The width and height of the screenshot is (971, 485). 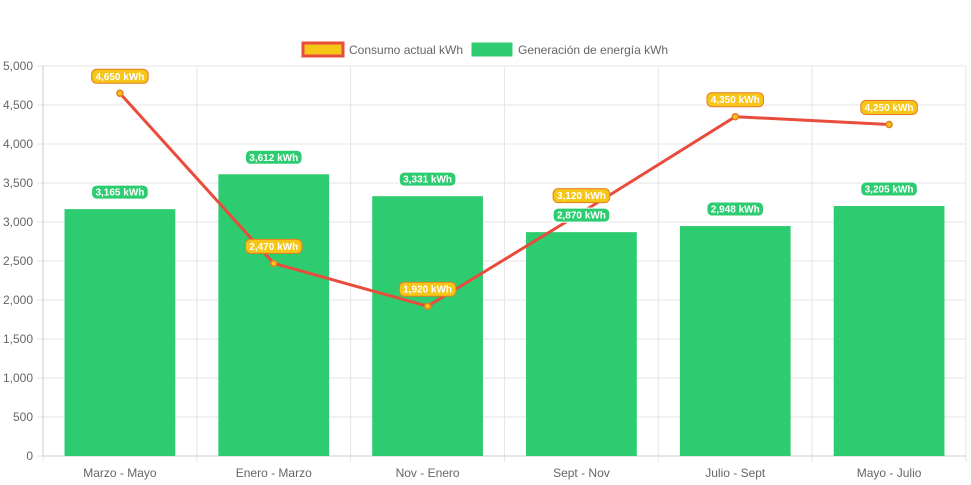 What do you see at coordinates (323, 49) in the screenshot?
I see `legend-swatch-consumo` at bounding box center [323, 49].